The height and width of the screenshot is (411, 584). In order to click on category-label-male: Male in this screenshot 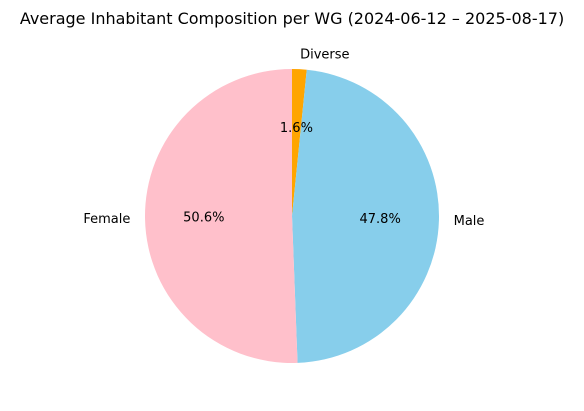, I will do `click(469, 221)`.